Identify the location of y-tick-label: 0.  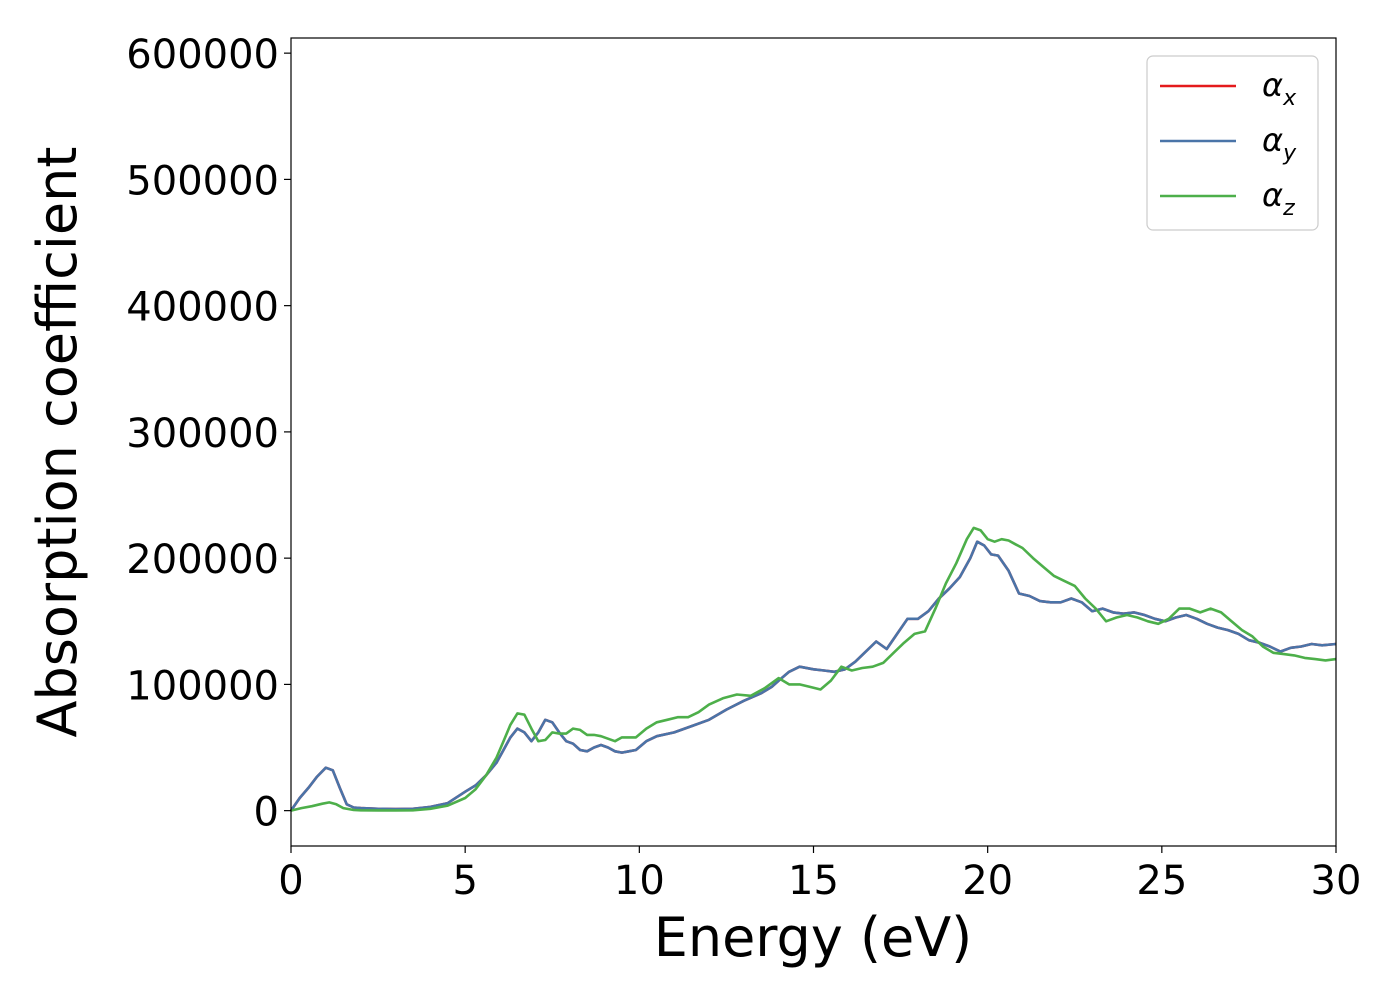
(266, 813).